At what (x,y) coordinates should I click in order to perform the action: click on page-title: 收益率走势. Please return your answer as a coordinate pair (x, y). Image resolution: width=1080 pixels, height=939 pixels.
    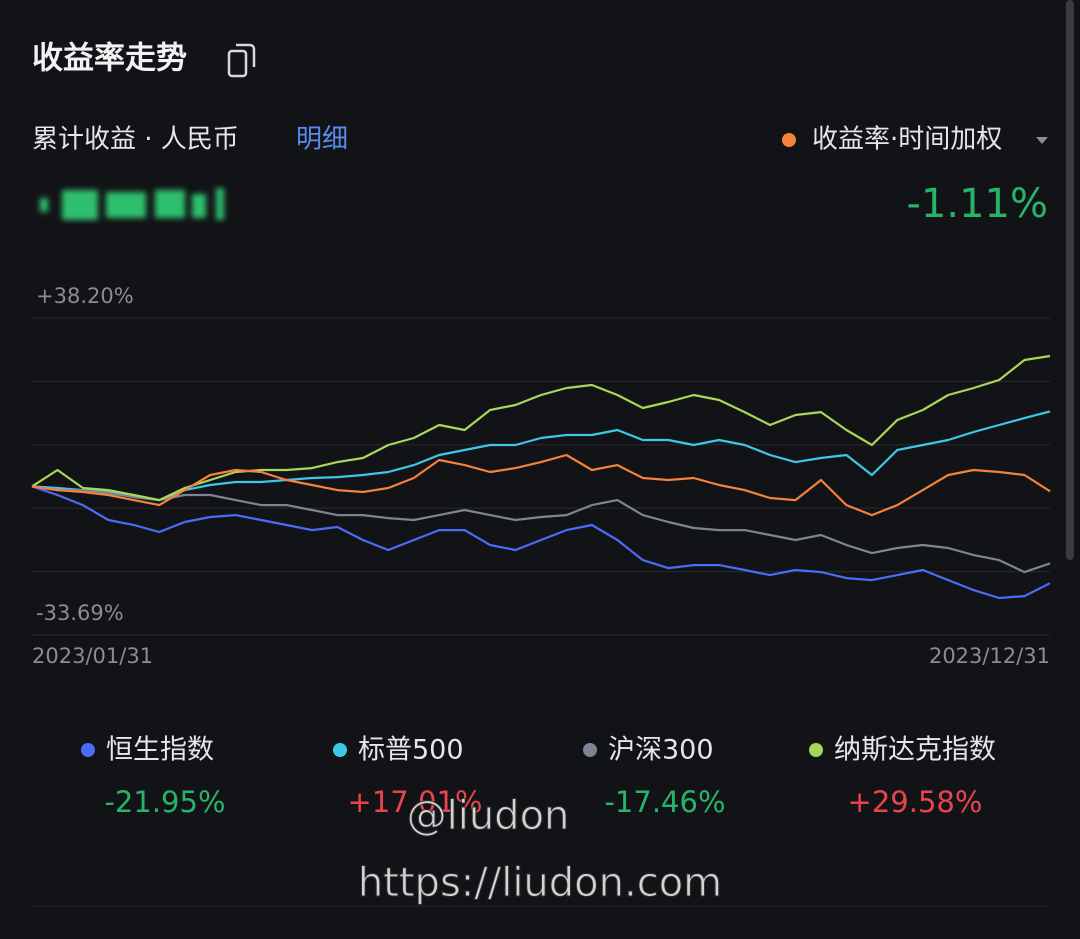
    Looking at the image, I should click on (109, 59).